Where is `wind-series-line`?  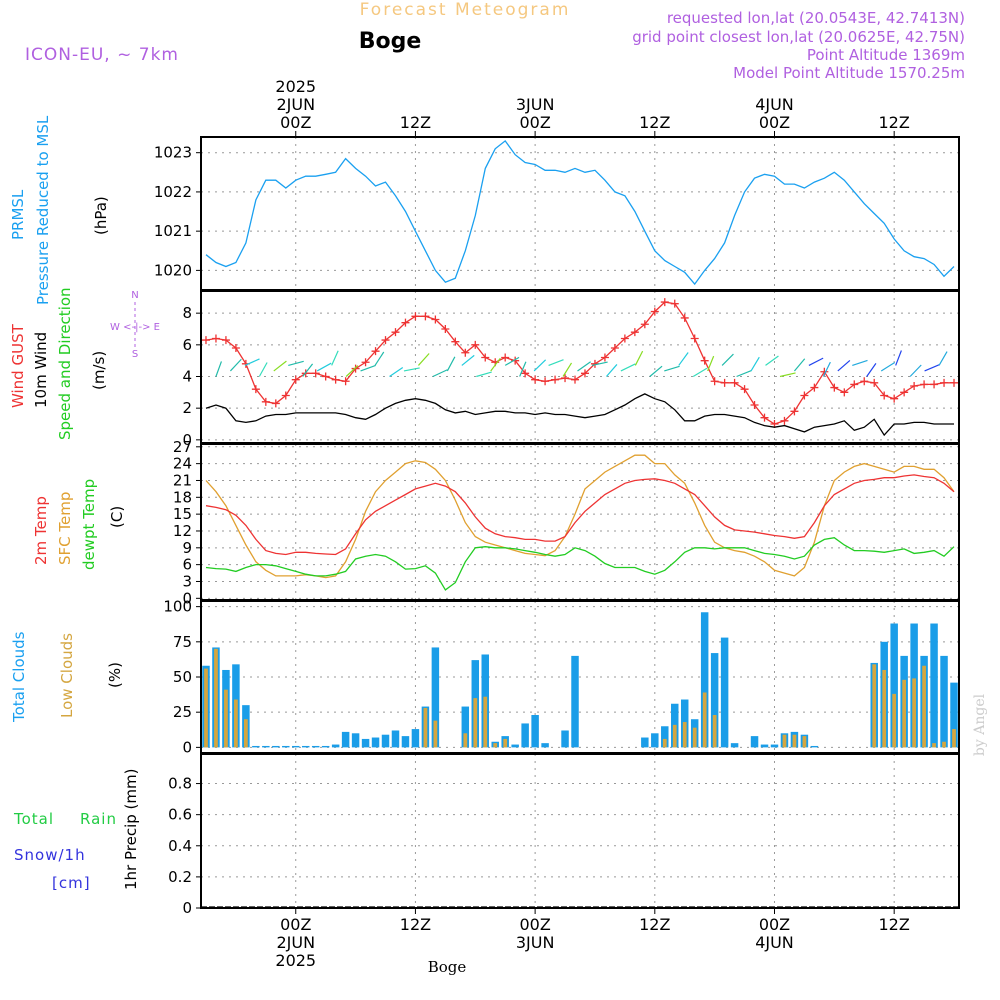 wind-series-line is located at coordinates (579, 415).